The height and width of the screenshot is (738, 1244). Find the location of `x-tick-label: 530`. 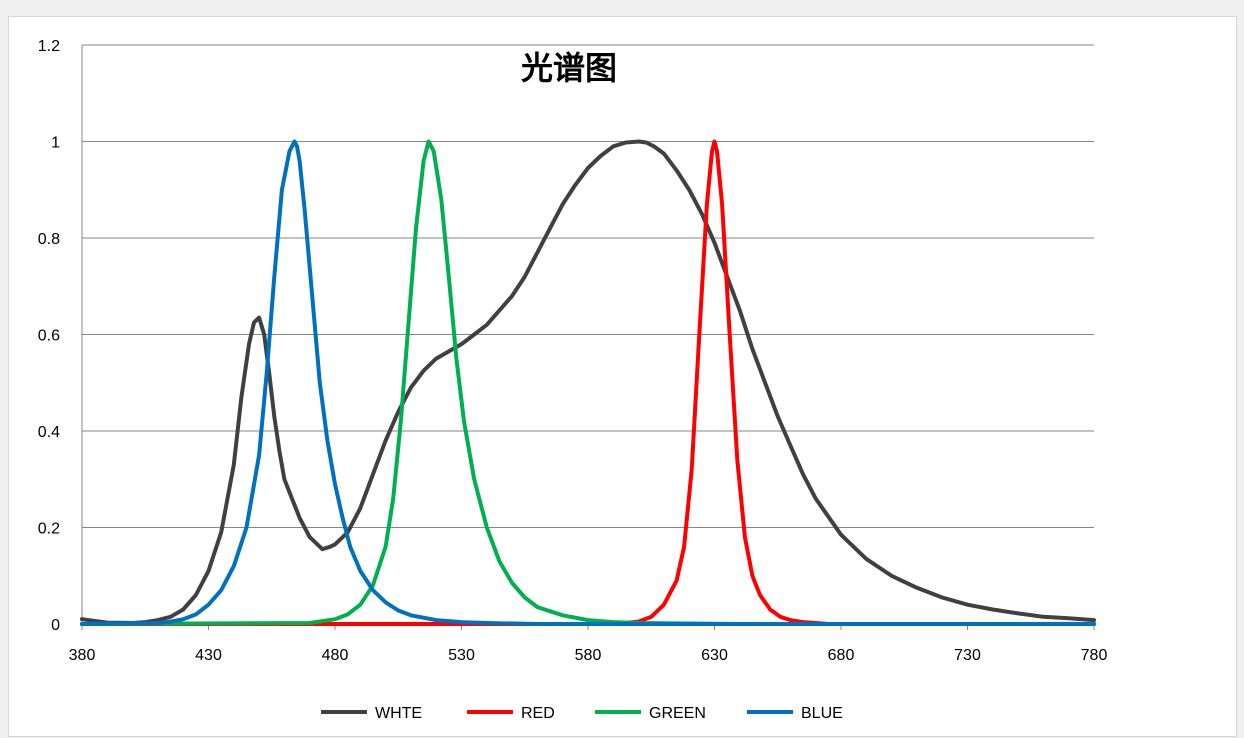

x-tick-label: 530 is located at coordinates (461, 655).